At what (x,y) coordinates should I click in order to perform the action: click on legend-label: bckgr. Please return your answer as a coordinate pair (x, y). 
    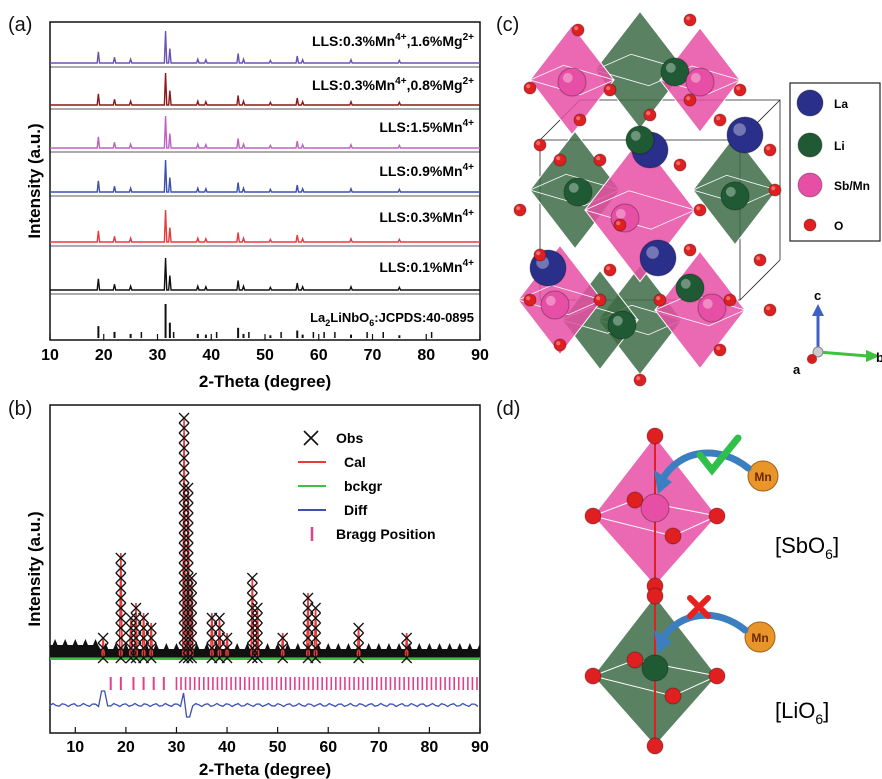
    Looking at the image, I should click on (363, 486).